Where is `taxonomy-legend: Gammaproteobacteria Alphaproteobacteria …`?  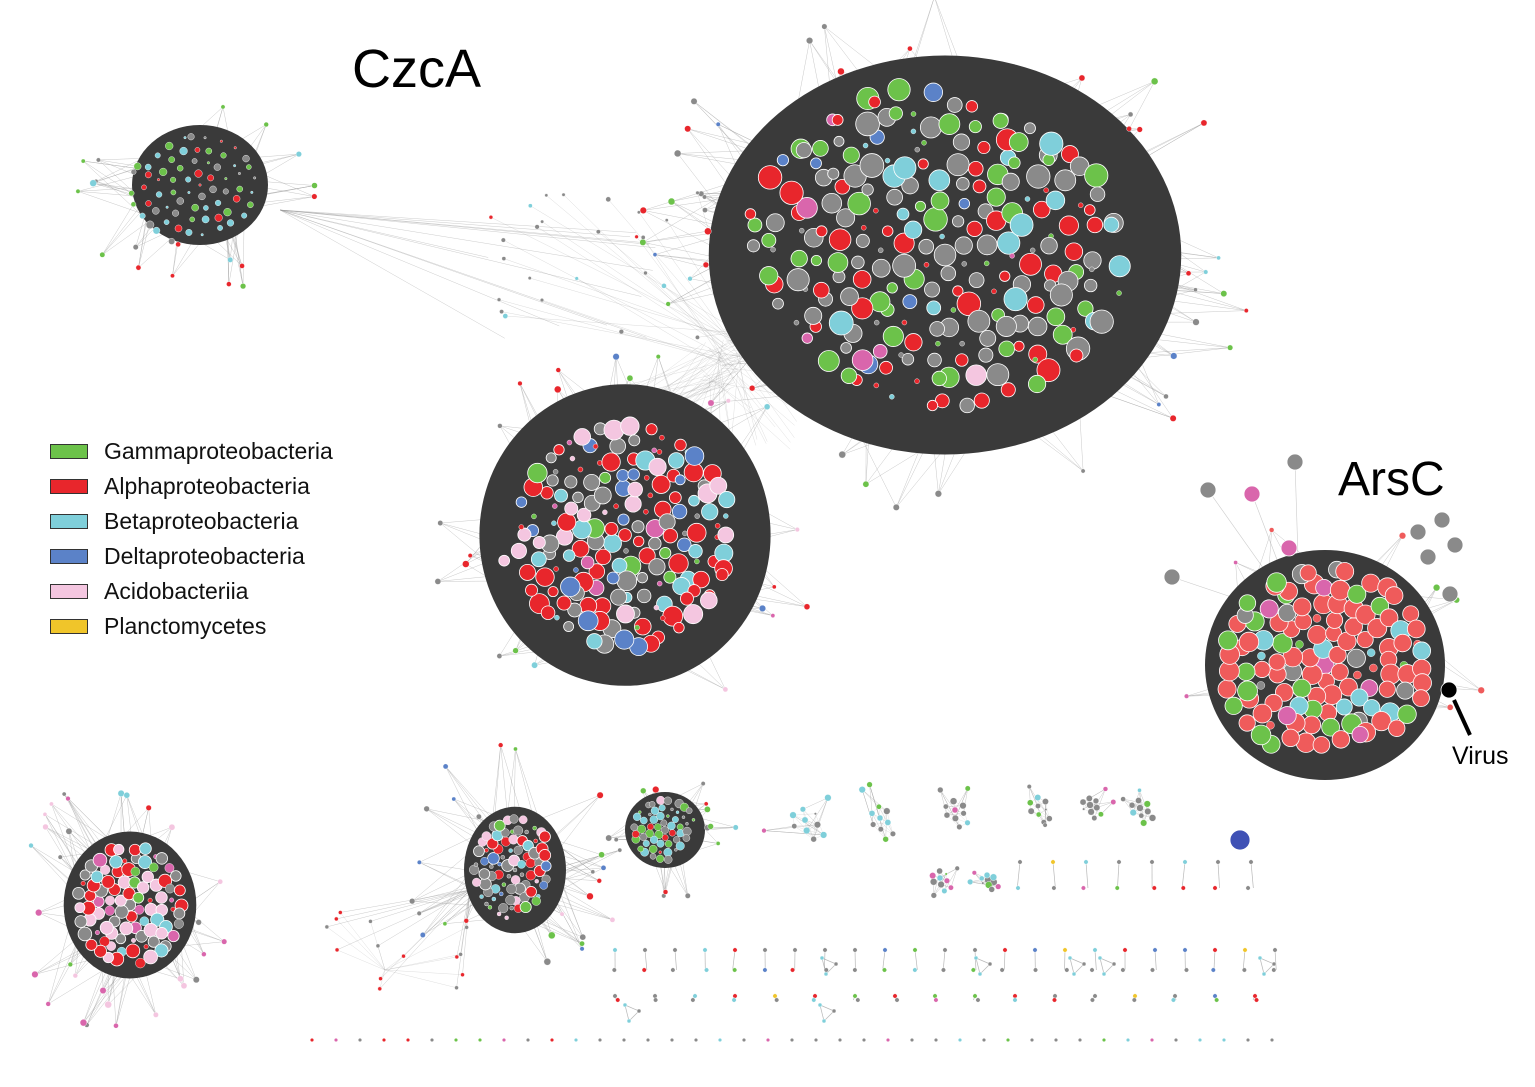
taxonomy-legend: Gammaproteobacteria Alphaproteobacteria … is located at coordinates (191, 539).